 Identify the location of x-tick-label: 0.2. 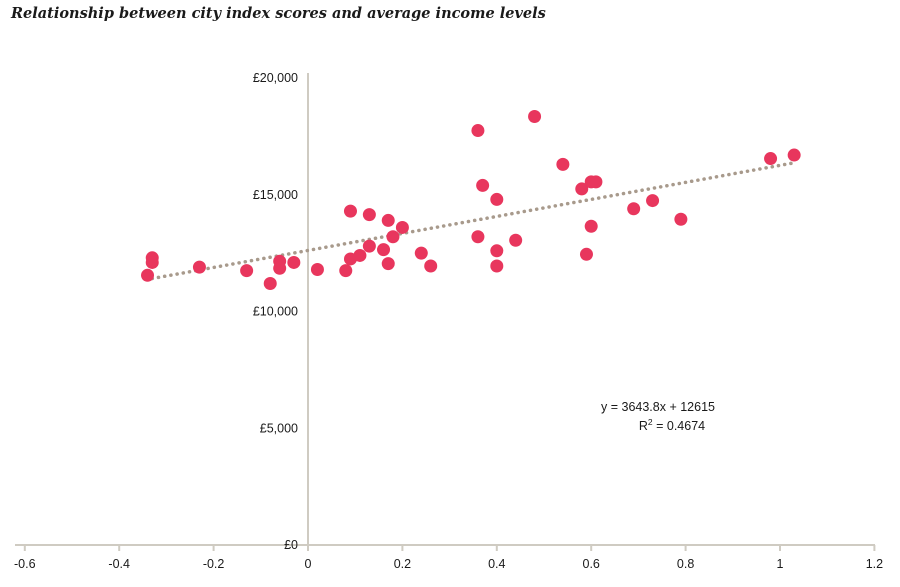
(402, 564).